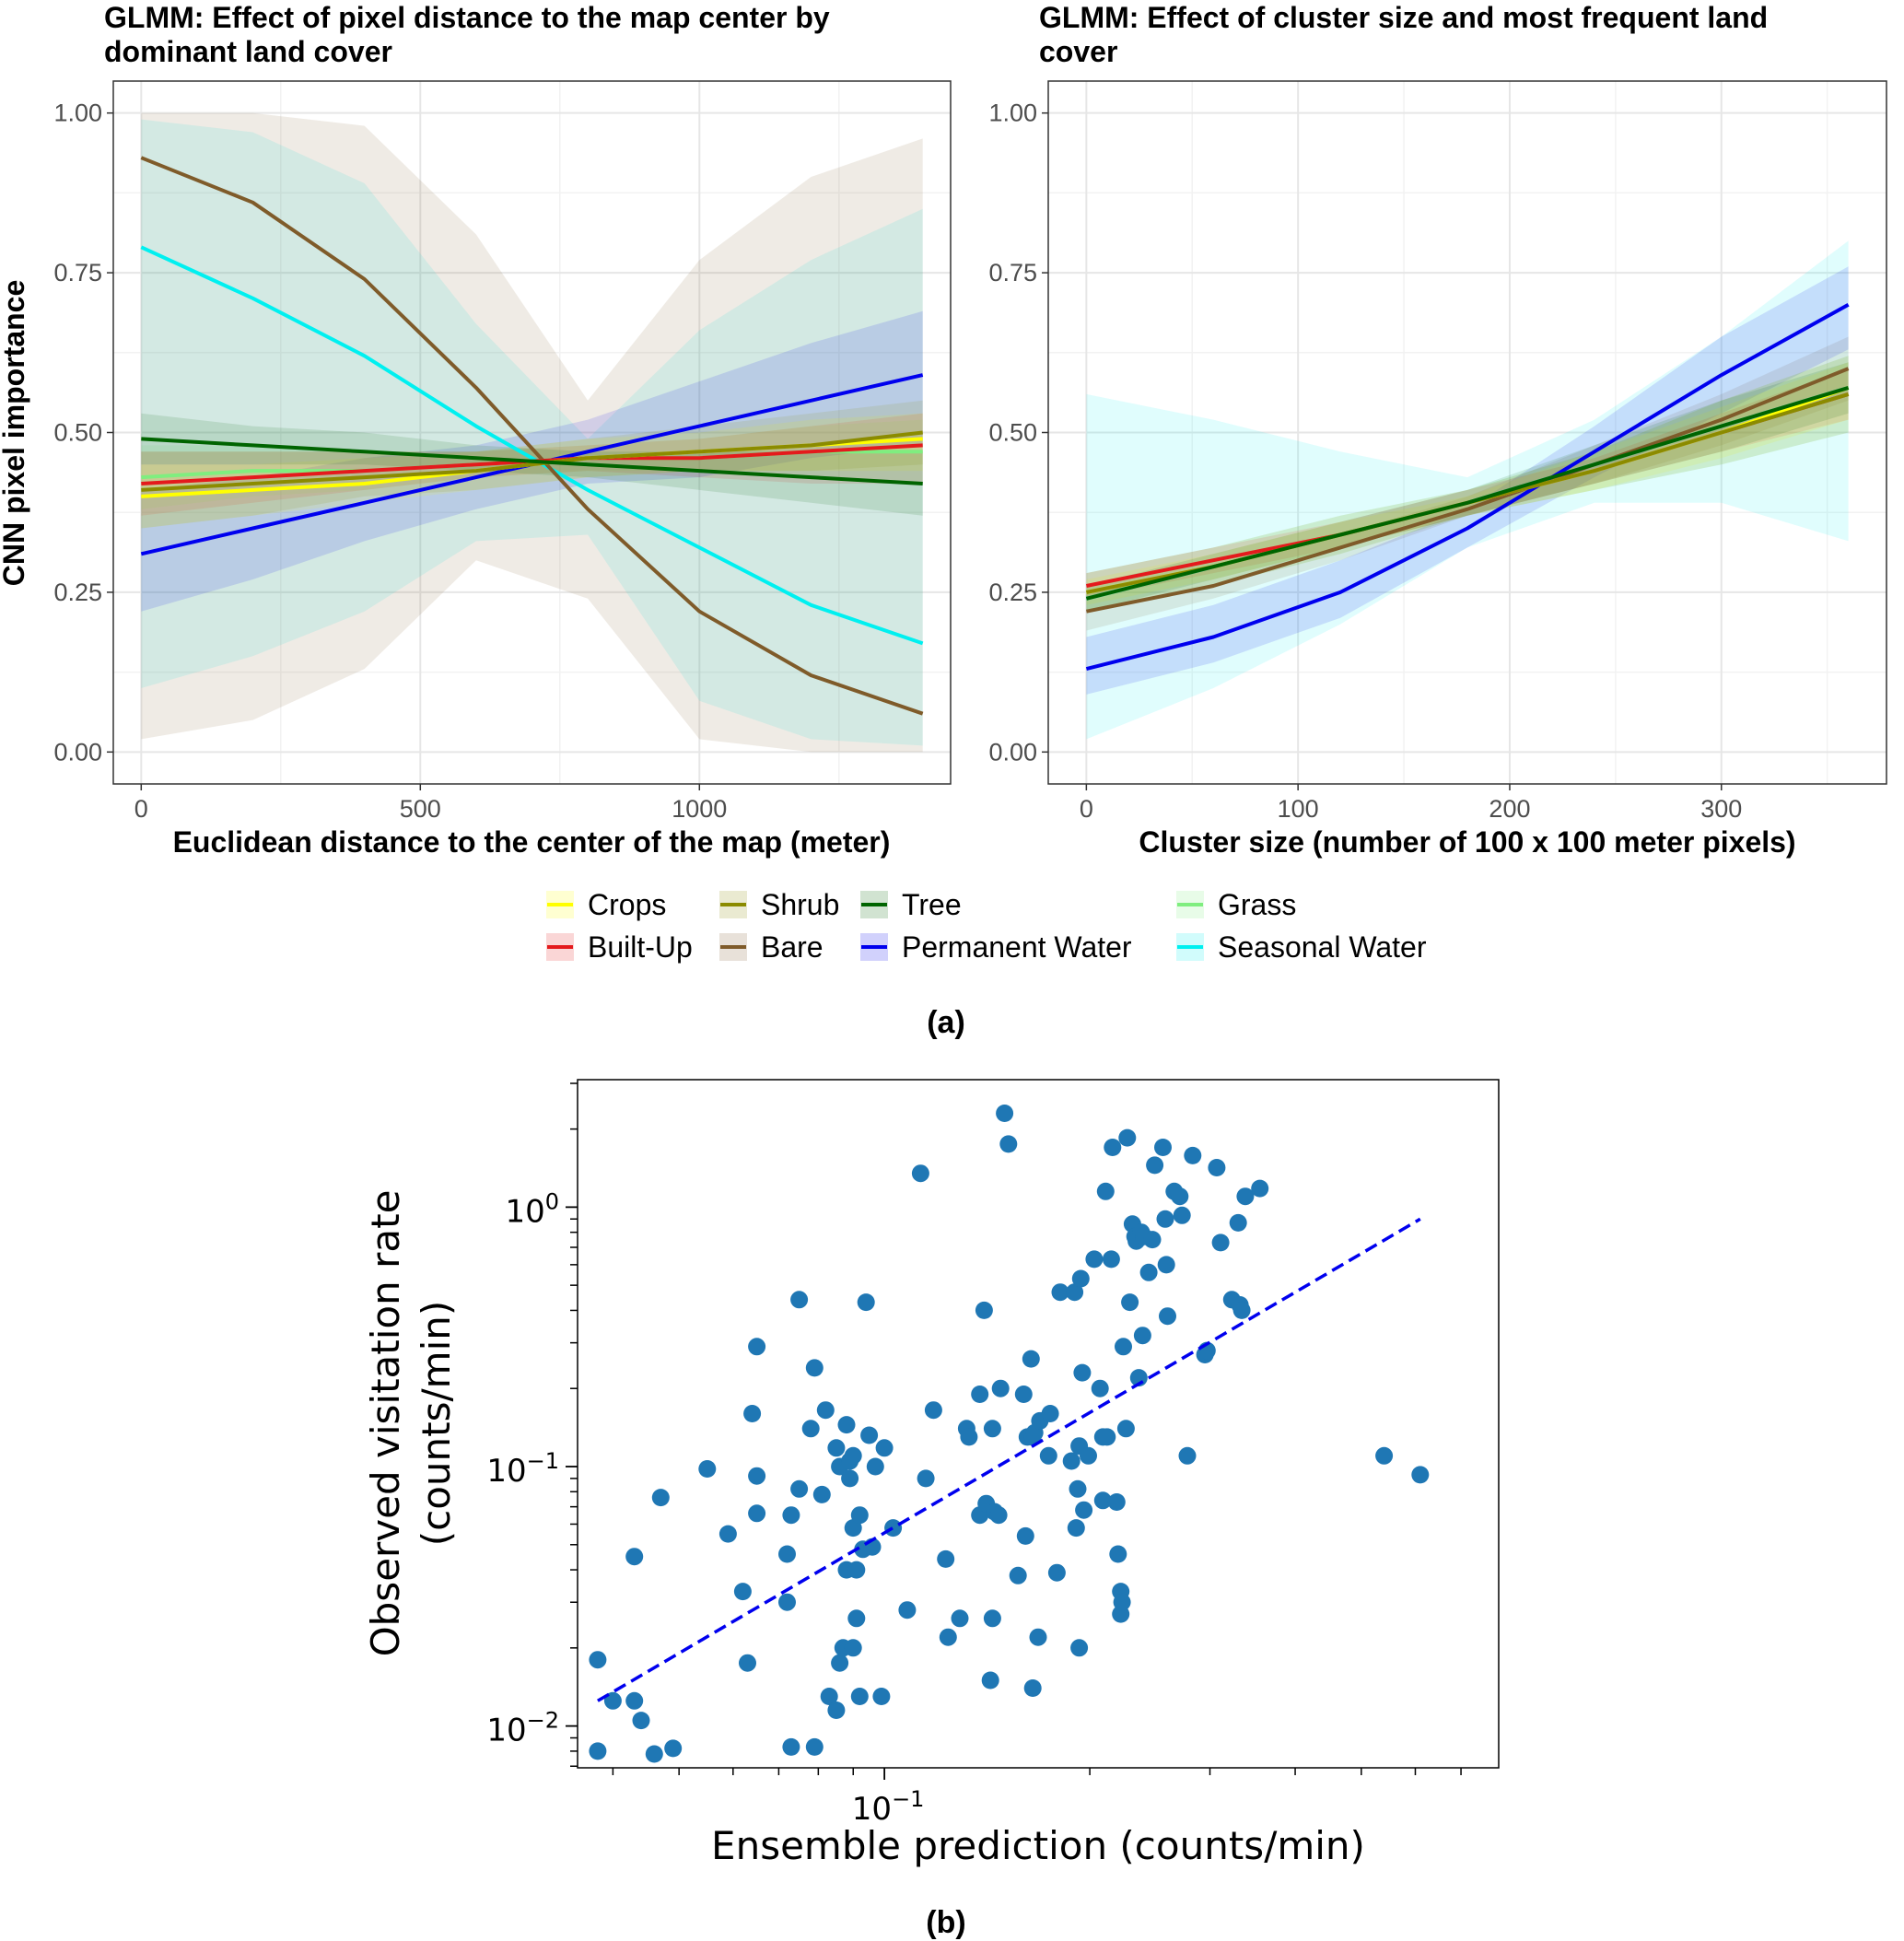 The height and width of the screenshot is (1941, 1904). What do you see at coordinates (888, 1807) in the screenshot?
I see `scatter-x-tick-label: 10−1` at bounding box center [888, 1807].